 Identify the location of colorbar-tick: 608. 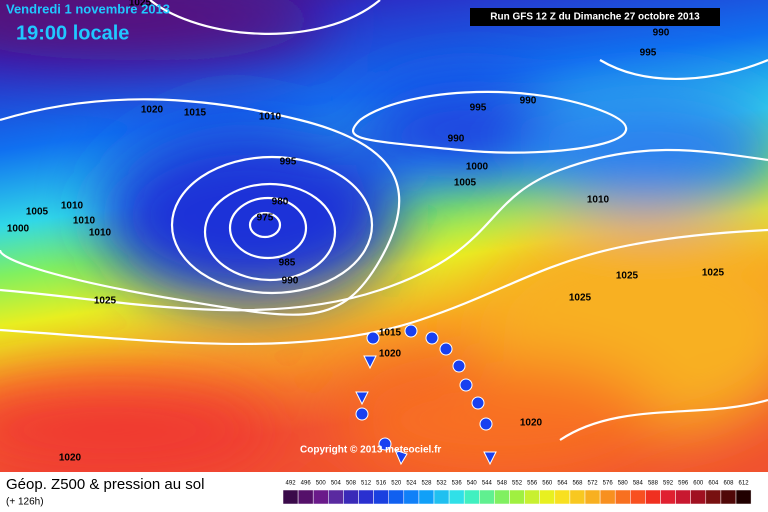
(728, 484).